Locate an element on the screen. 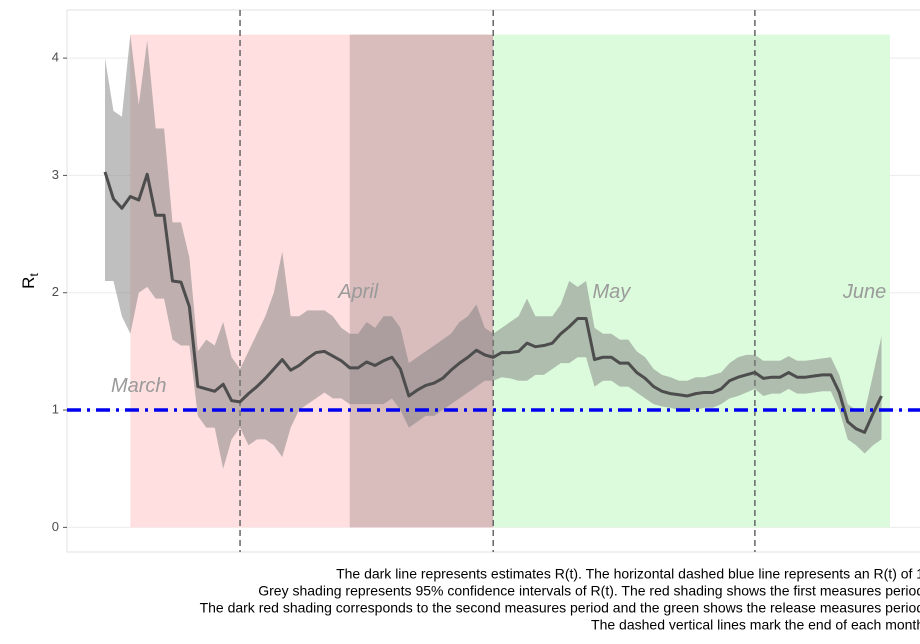 The image size is (920, 644). y-tick-label: 3 is located at coordinates (55, 174).